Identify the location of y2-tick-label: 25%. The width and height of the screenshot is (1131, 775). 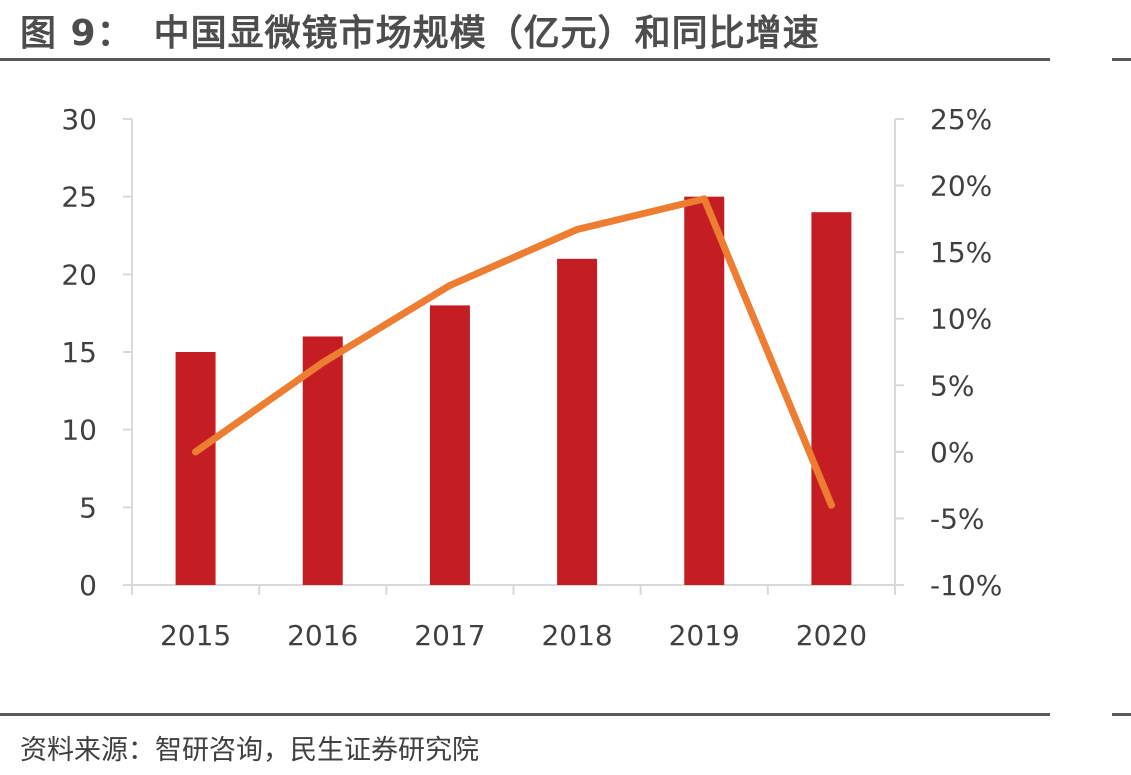
(961, 119).